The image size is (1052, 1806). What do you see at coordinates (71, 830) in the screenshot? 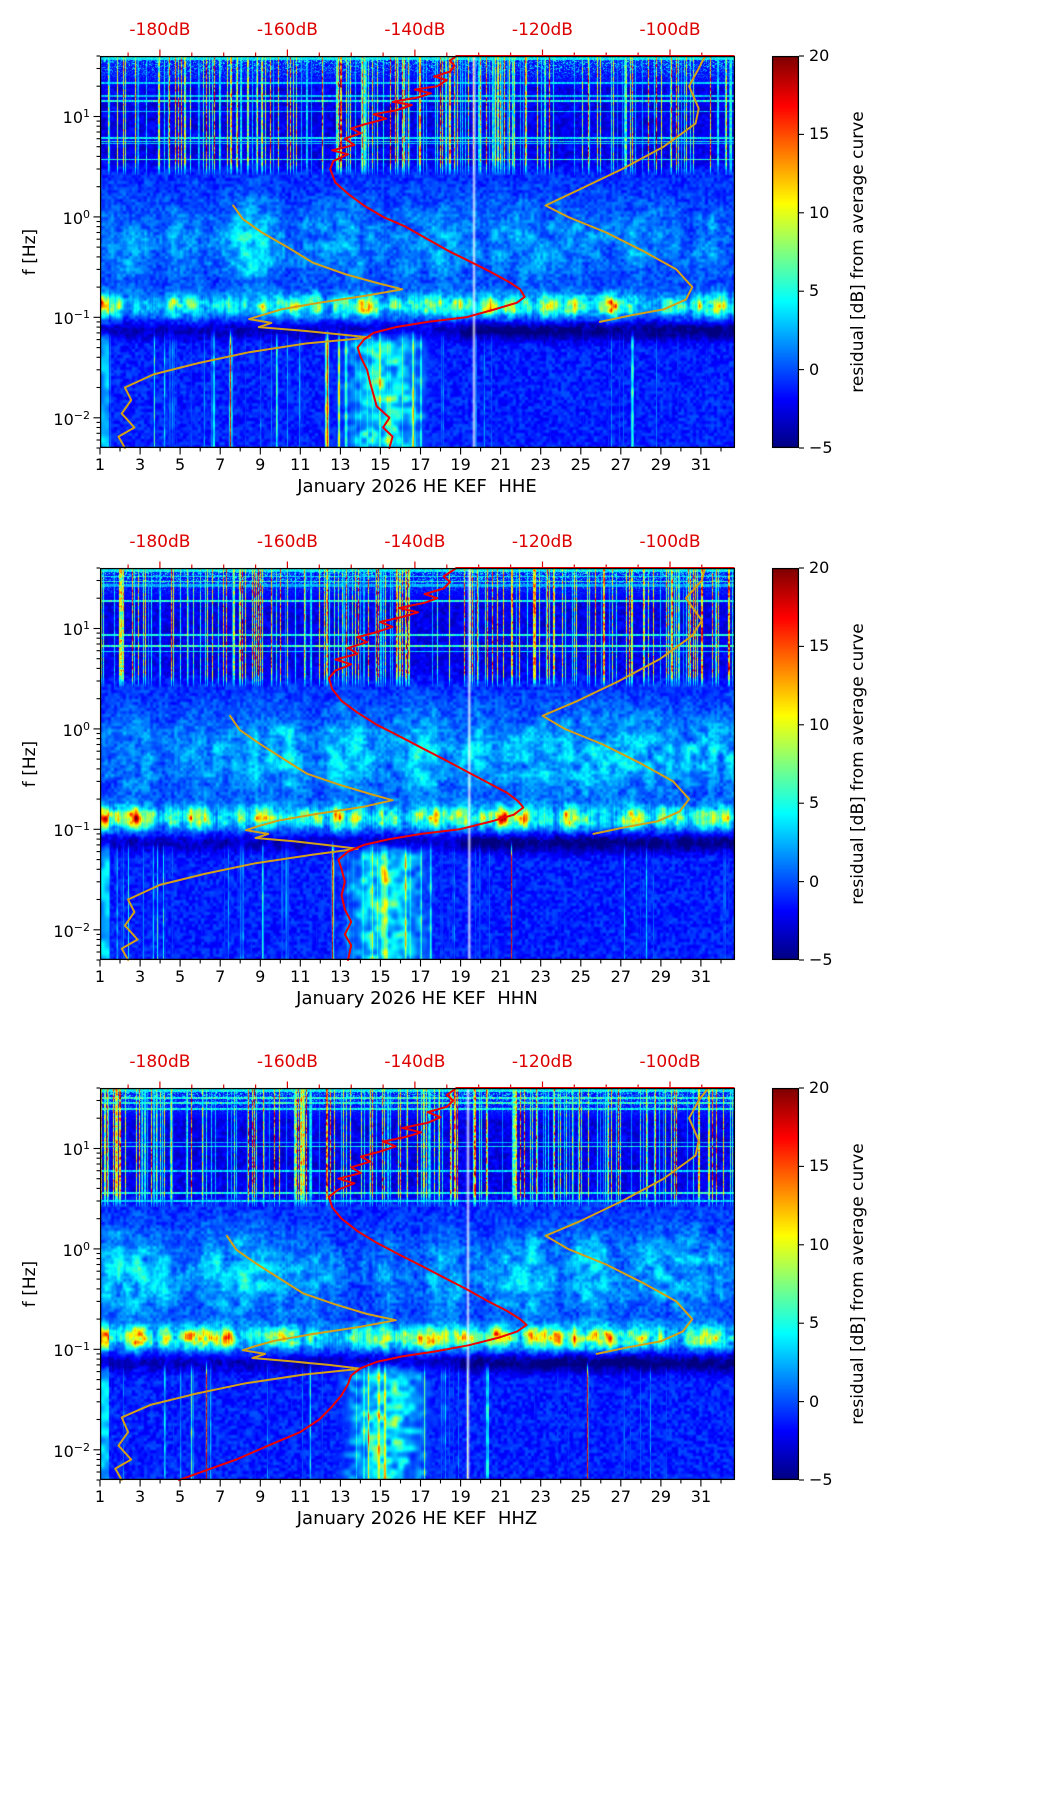
I see `y-tick-label: 10⁻¹` at bounding box center [71, 830].